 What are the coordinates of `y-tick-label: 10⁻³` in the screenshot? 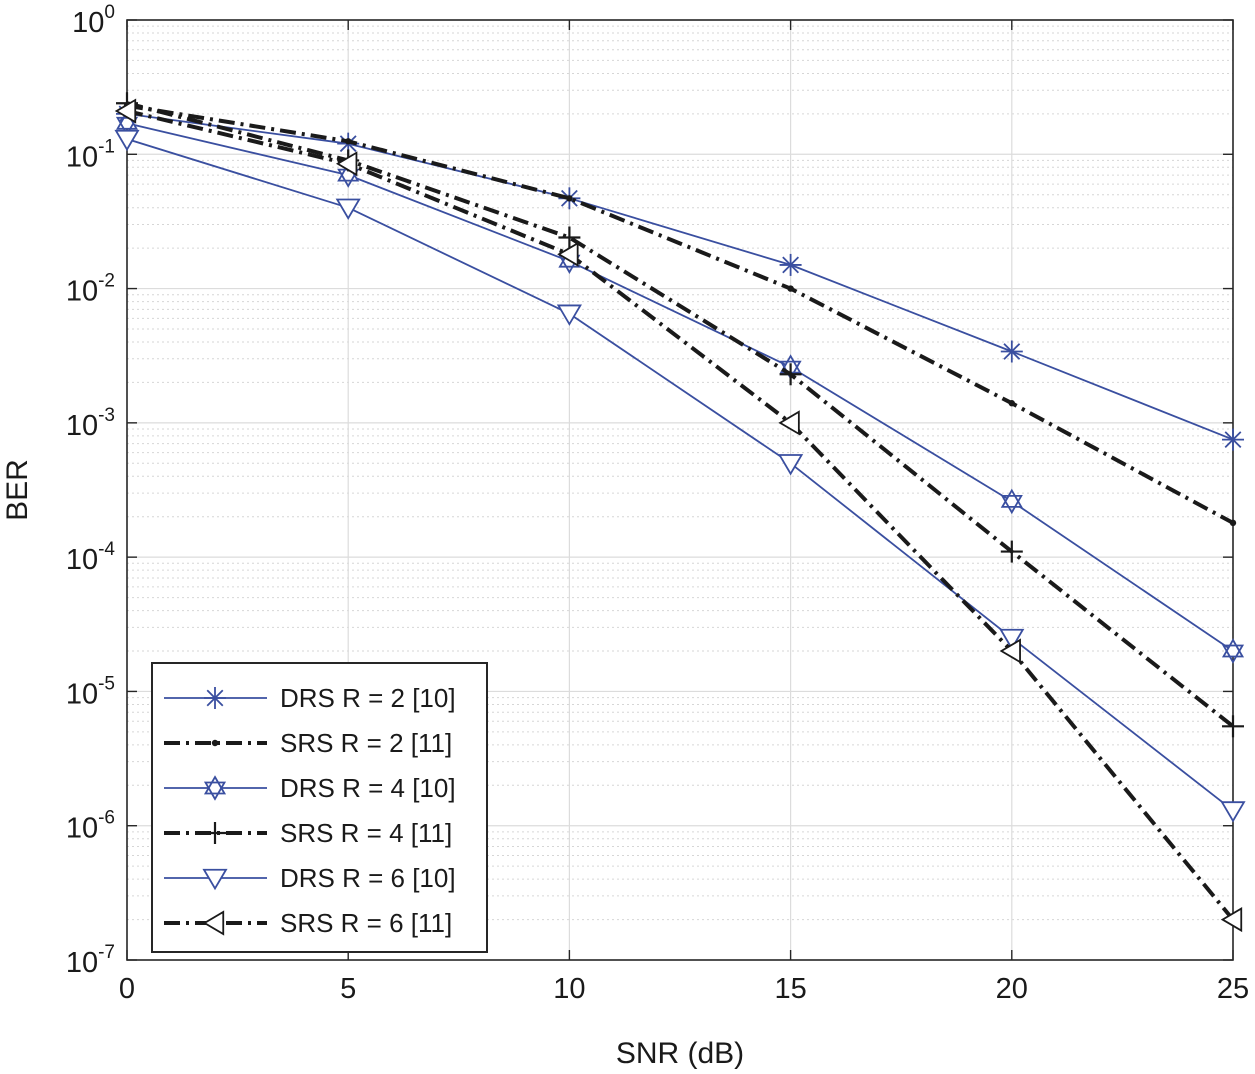 It's located at (90, 423).